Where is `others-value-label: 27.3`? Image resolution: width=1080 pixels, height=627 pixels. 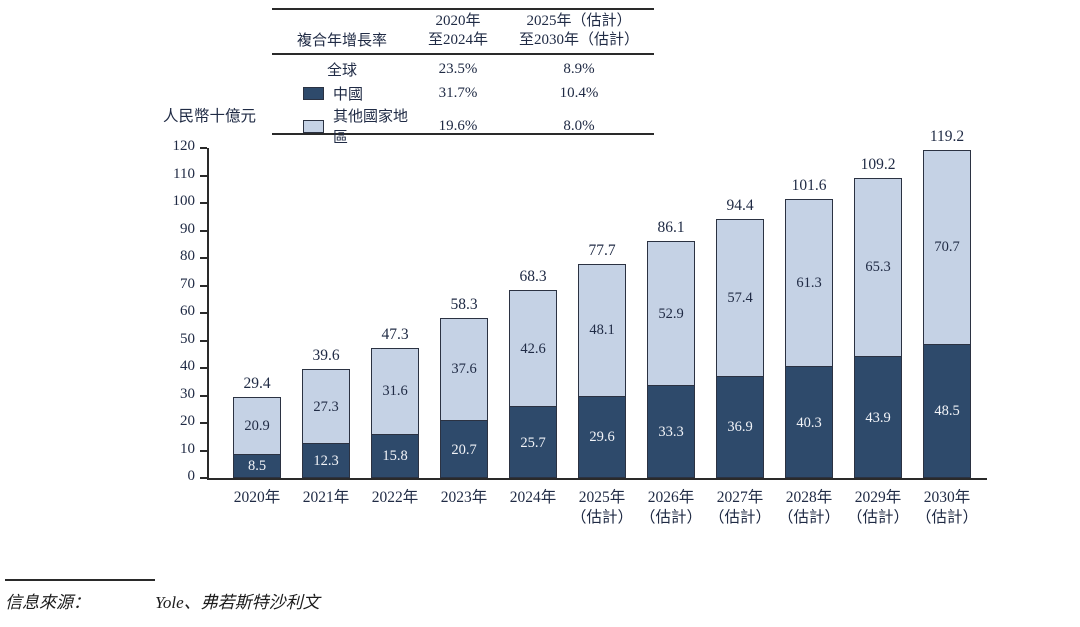
others-value-label: 27.3 is located at coordinates (326, 406).